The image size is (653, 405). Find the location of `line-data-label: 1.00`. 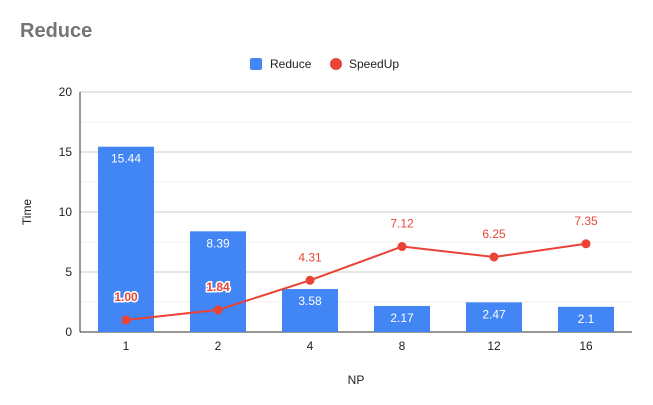

line-data-label: 1.00 is located at coordinates (126, 297).